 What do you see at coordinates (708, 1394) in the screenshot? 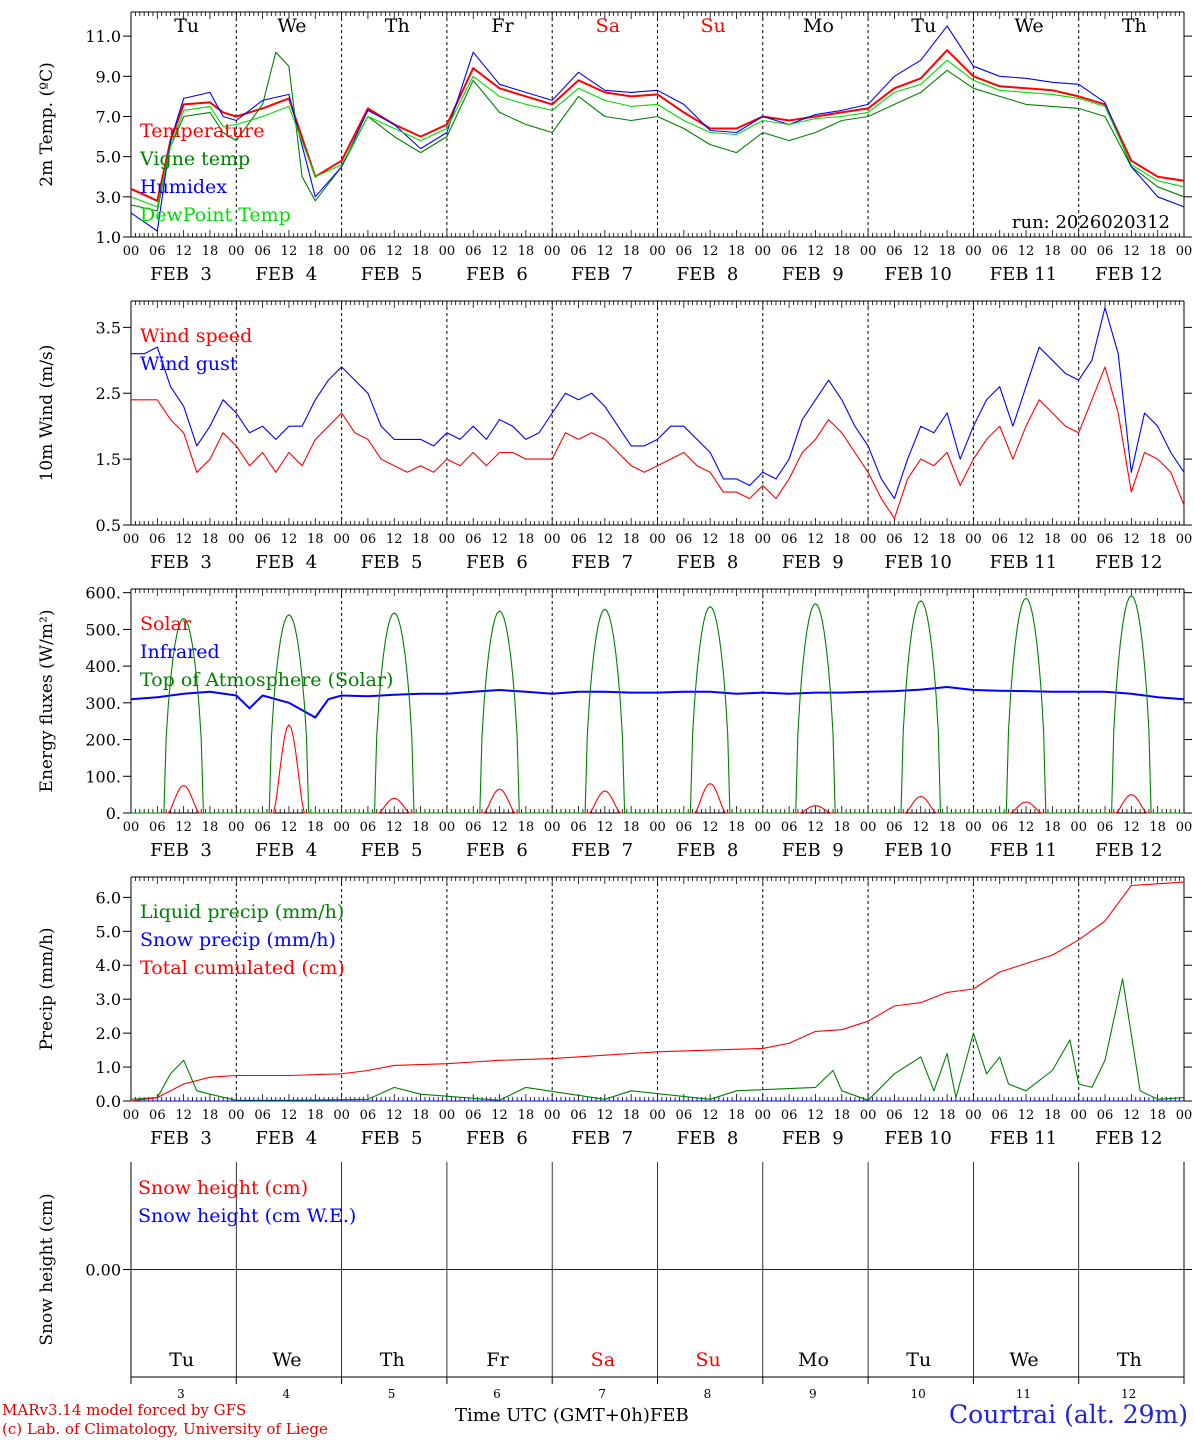
I see `day-number: 8` at bounding box center [708, 1394].